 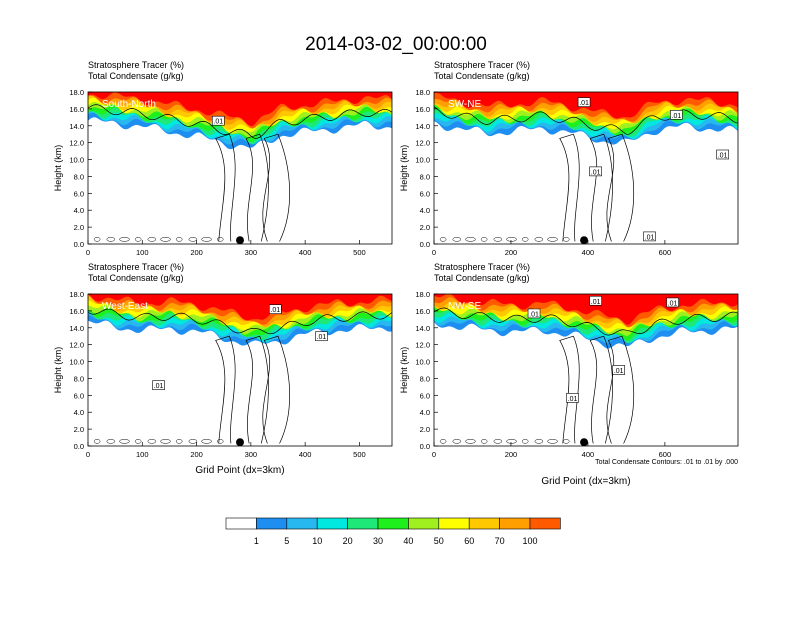 What do you see at coordinates (500, 541) in the screenshot?
I see `colorbar-label: 70` at bounding box center [500, 541].